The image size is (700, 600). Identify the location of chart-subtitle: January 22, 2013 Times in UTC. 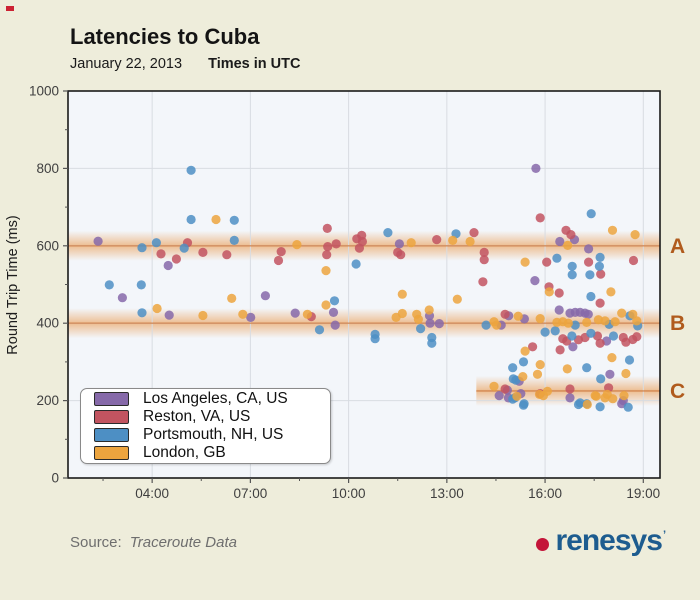
(185, 64).